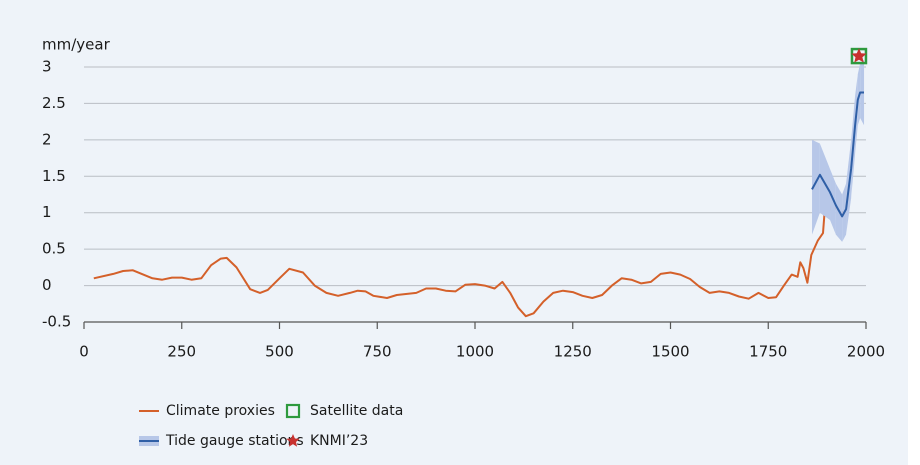 This screenshot has height=465, width=920. What do you see at coordinates (220, 411) in the screenshot?
I see `legend-label: Climate proxies` at bounding box center [220, 411].